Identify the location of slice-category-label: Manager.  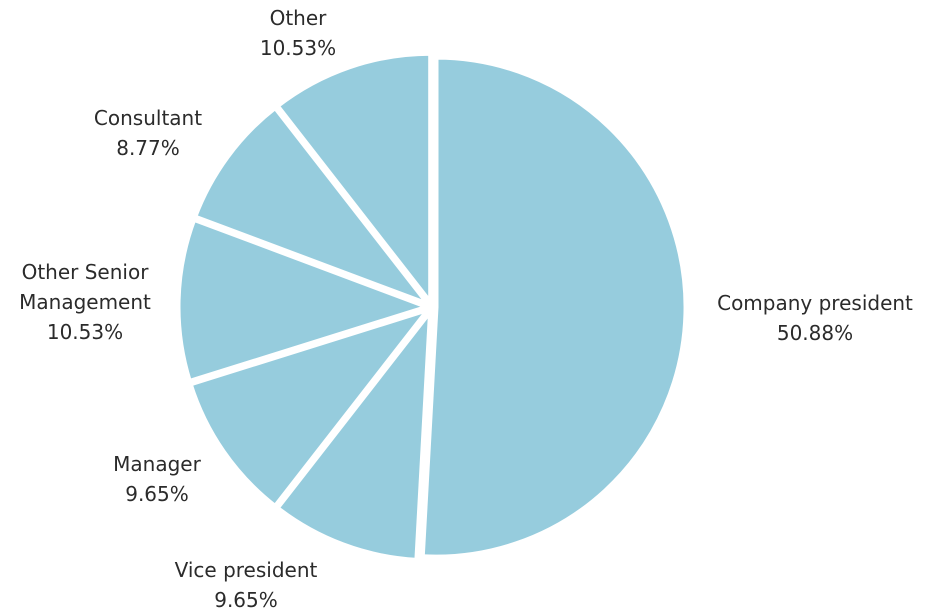
(157, 464).